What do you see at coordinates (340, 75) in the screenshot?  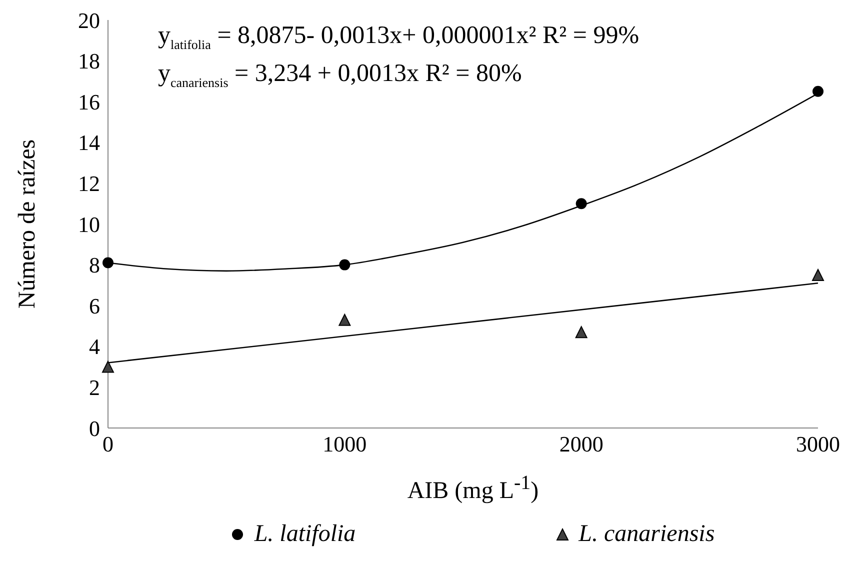 I see `annotation: y$_{canariensis}$ = 3,234 + 0,0013x R² = 80%` at bounding box center [340, 75].